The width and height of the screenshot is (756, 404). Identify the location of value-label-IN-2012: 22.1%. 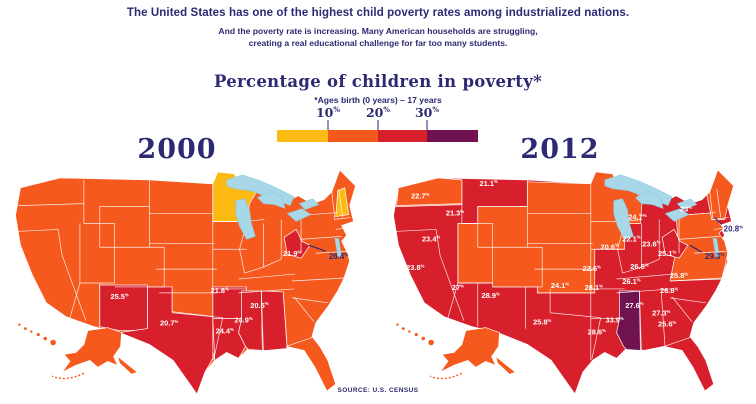
(631, 238).